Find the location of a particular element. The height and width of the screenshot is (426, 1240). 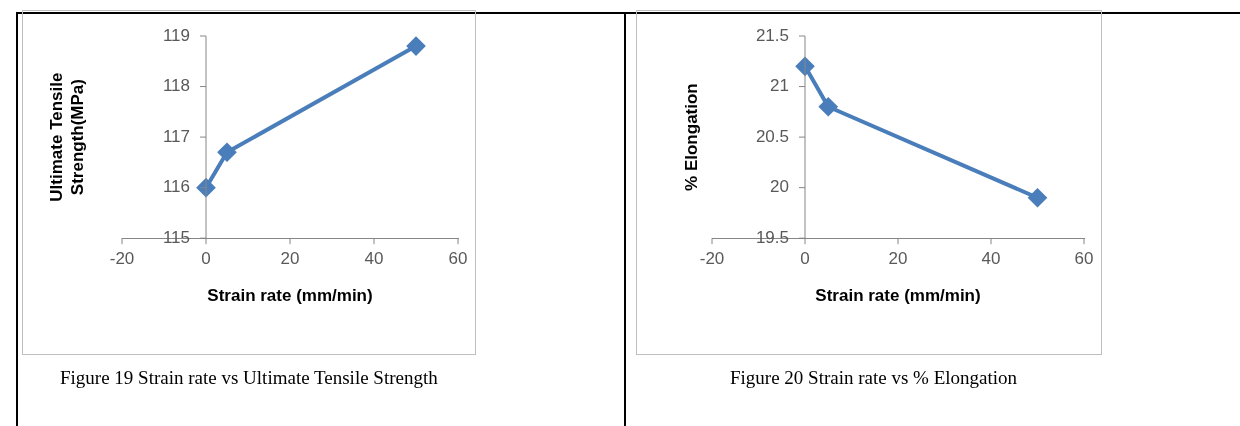

y-tick-label: 118 is located at coordinates (176, 86).